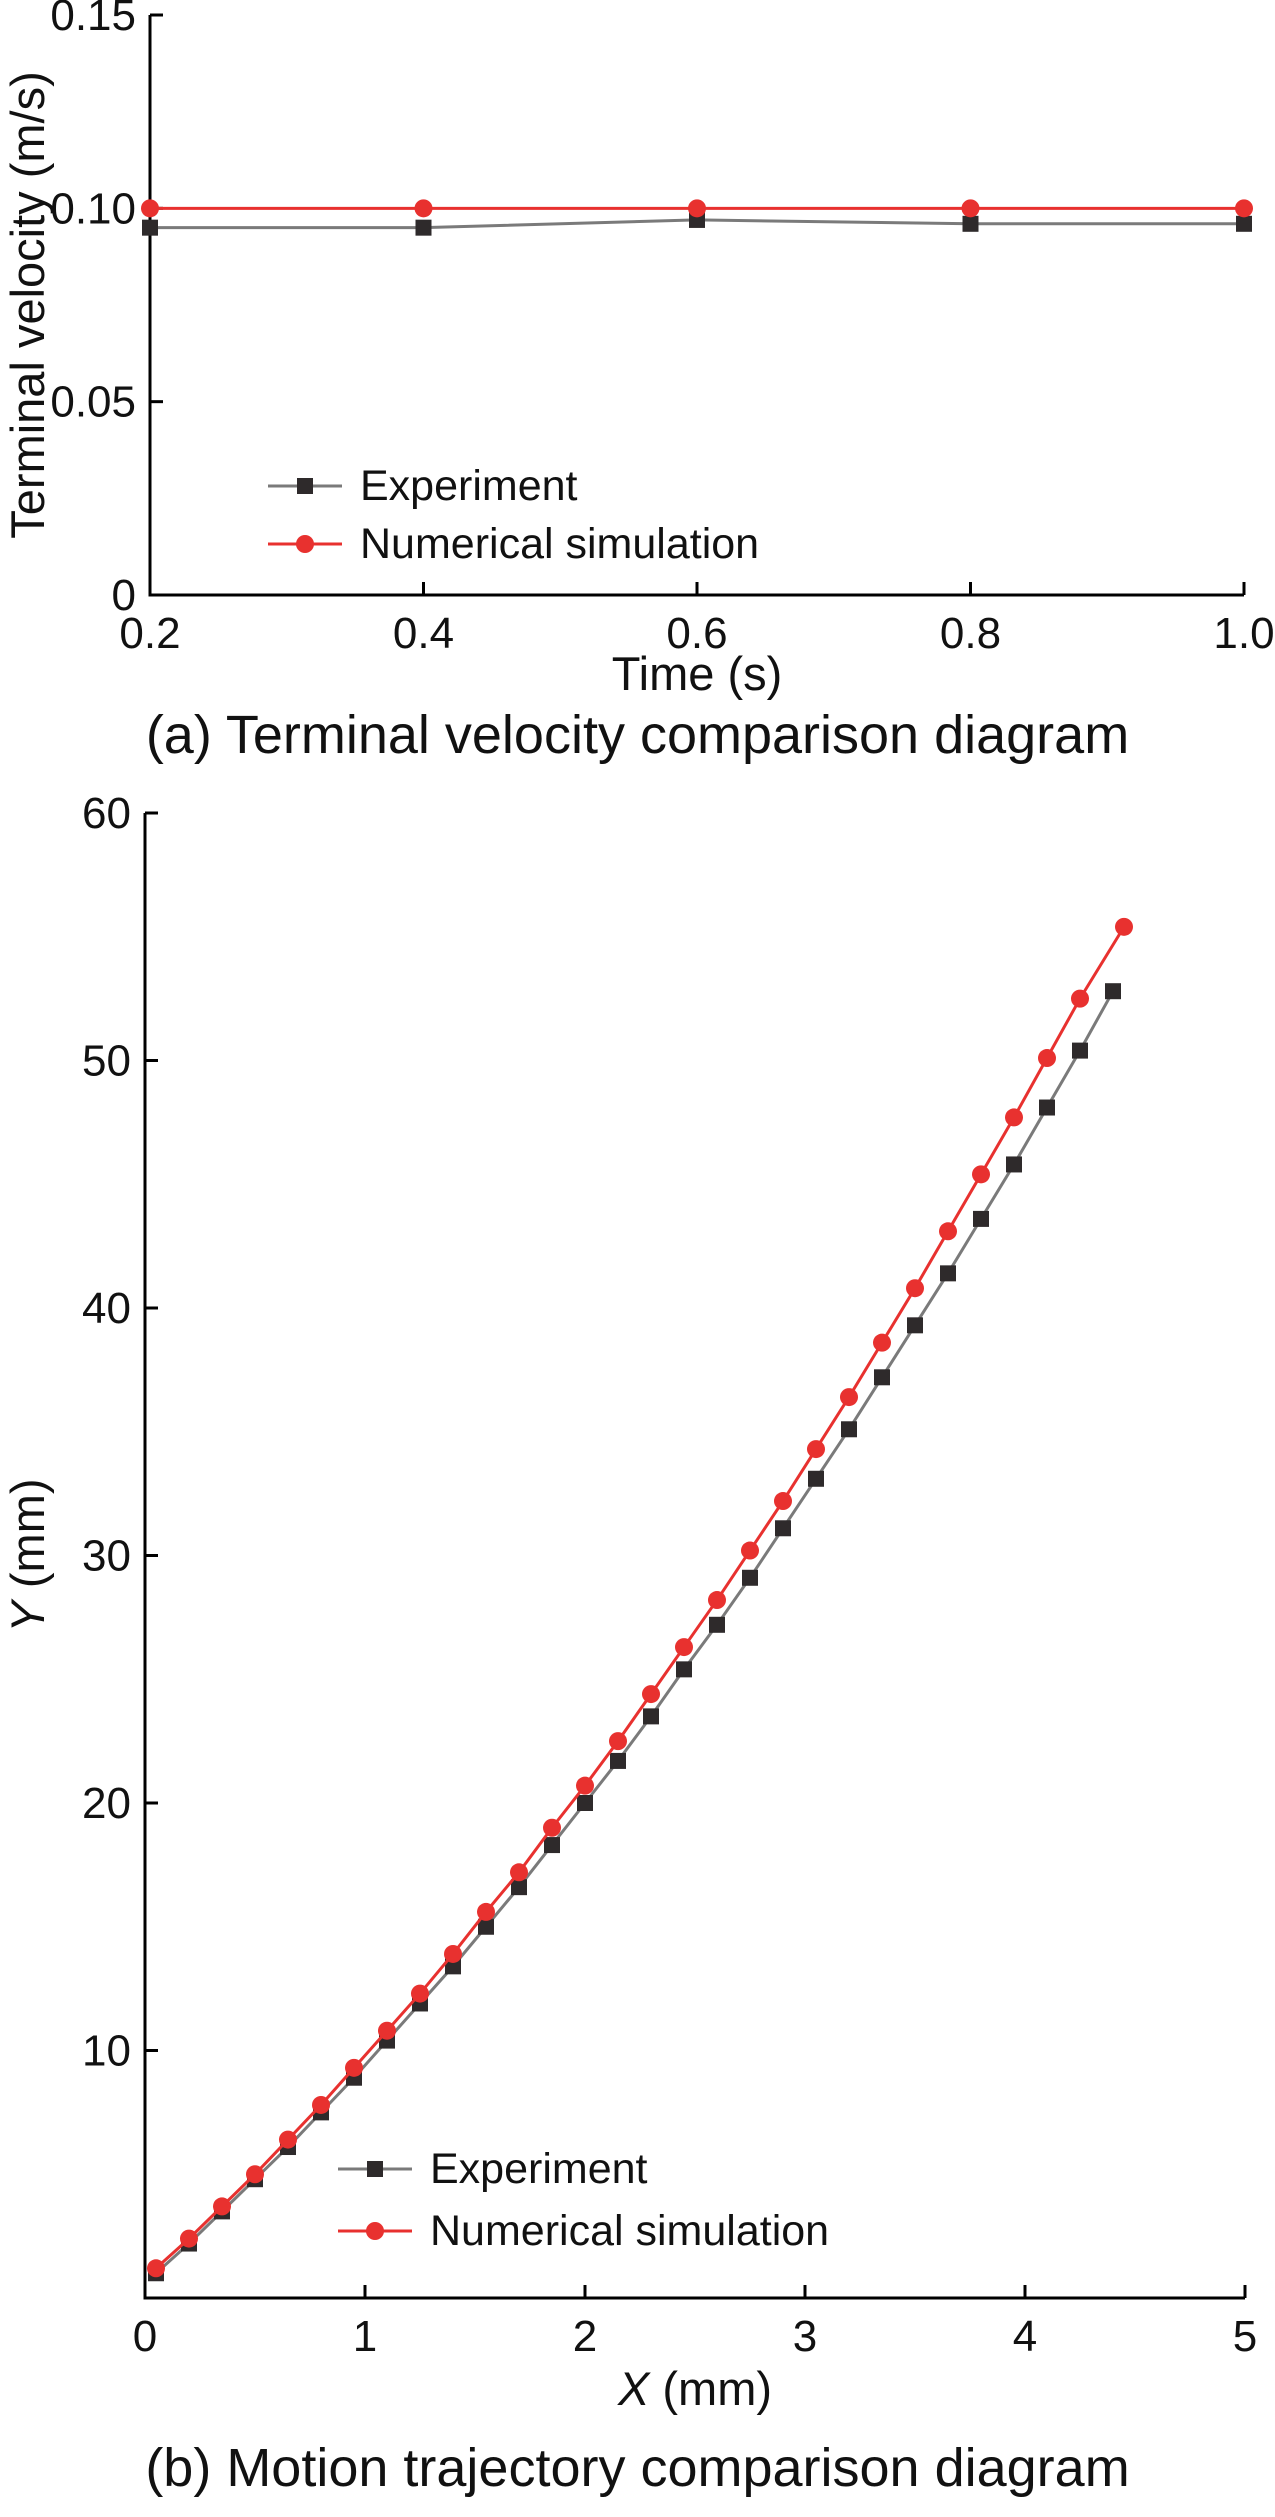 The height and width of the screenshot is (2517, 1275). Describe the element at coordinates (697, 673) in the screenshot. I see `x-axis-label: Time (s)` at that location.